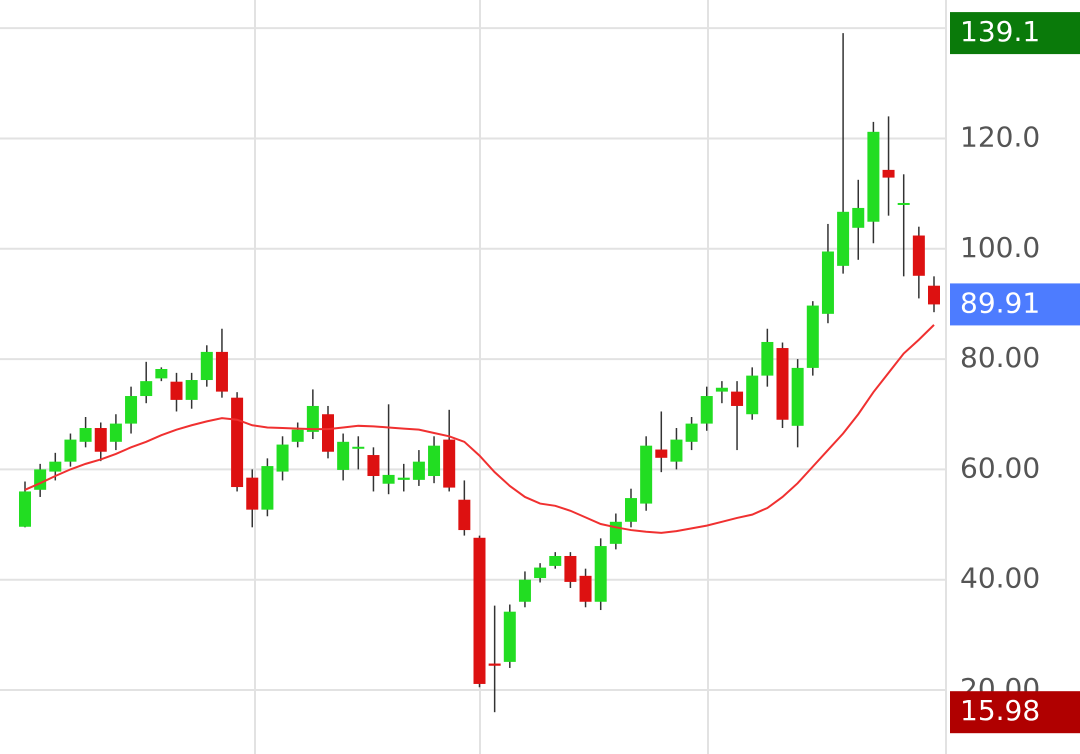 Image resolution: width=1080 pixels, height=754 pixels. I want to click on y-tick-label: 100.0, so click(1000, 247).